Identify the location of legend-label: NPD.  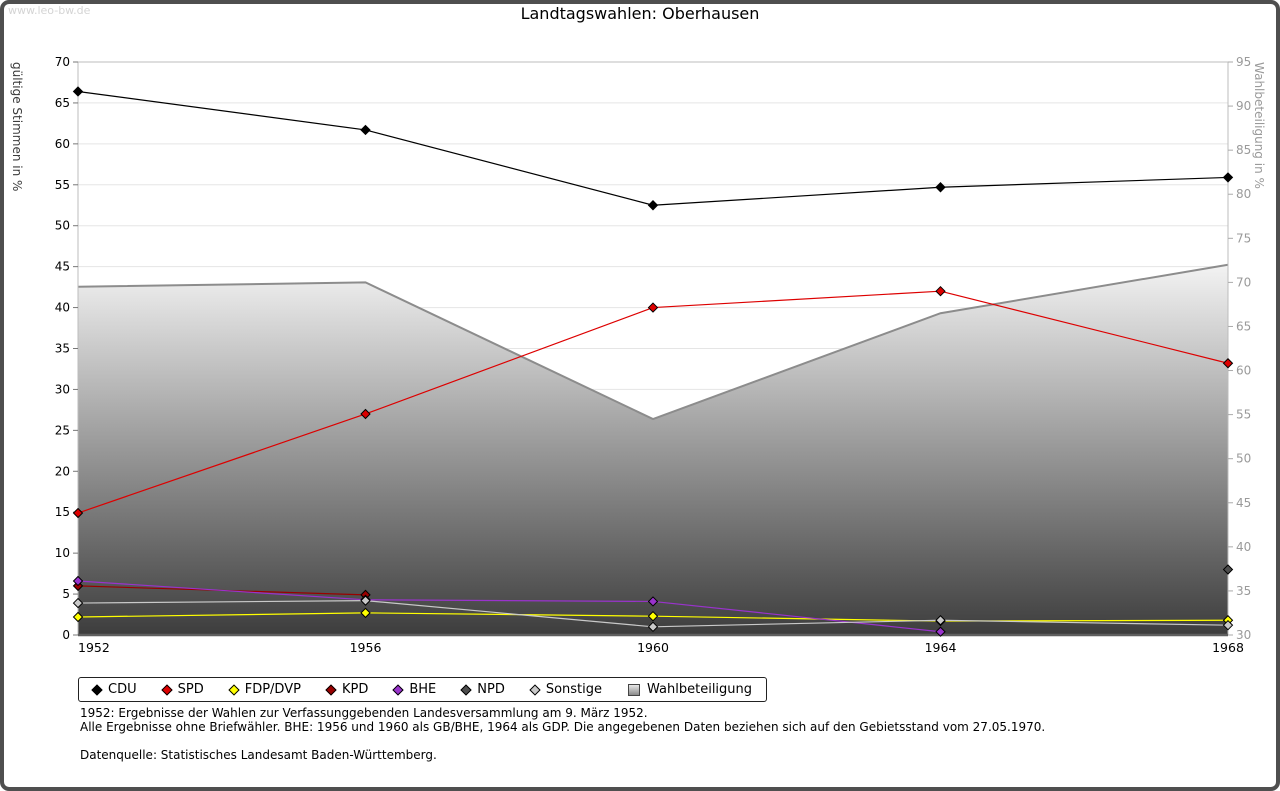
(491, 689).